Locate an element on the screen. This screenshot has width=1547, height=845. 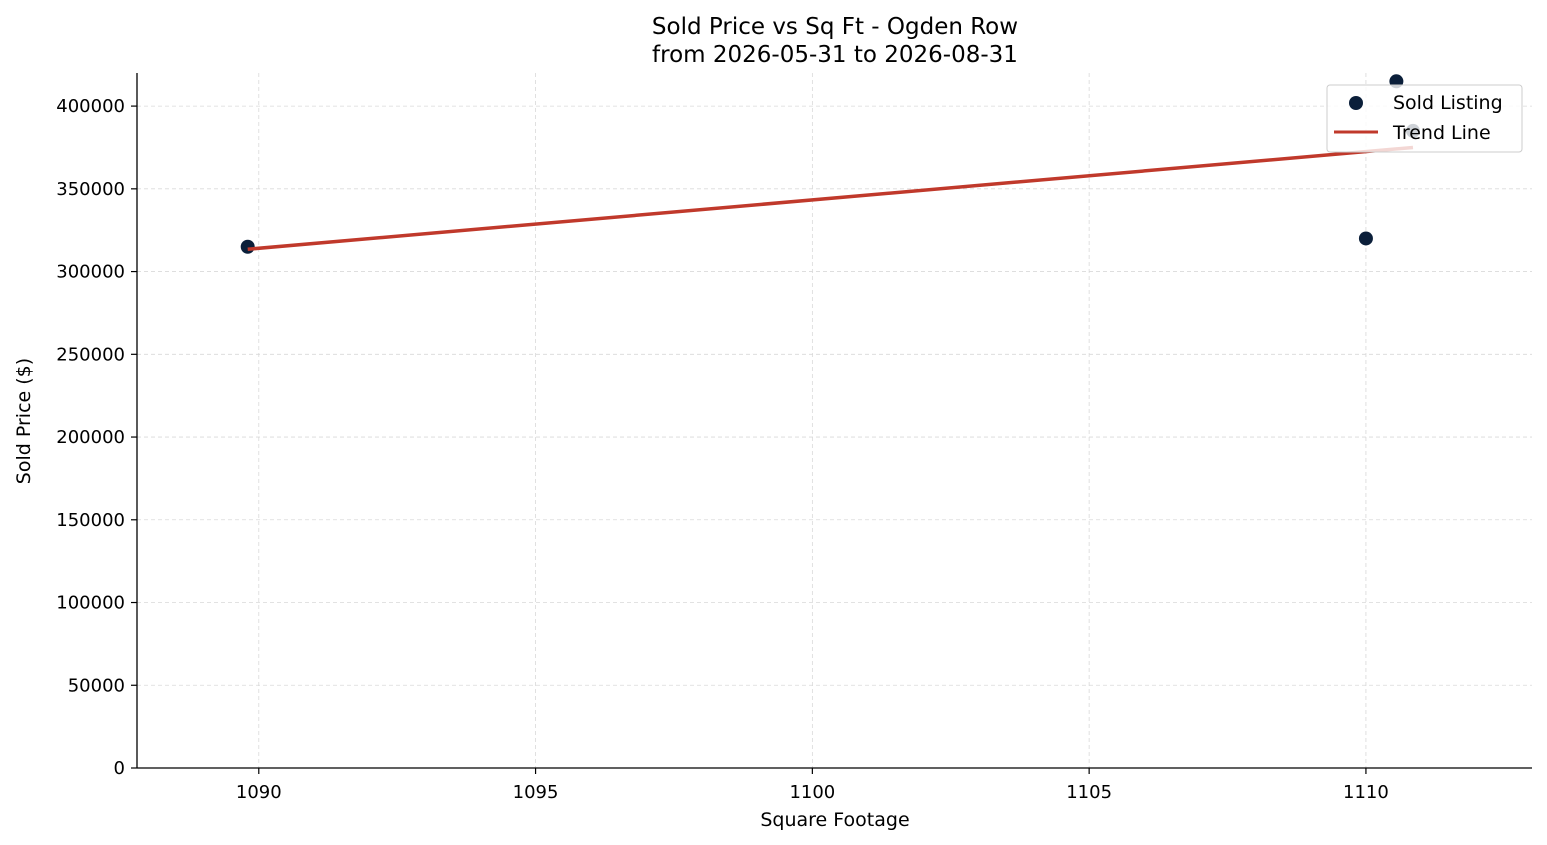
legend-label-sold-listing: Sold Listing is located at coordinates (1448, 103).